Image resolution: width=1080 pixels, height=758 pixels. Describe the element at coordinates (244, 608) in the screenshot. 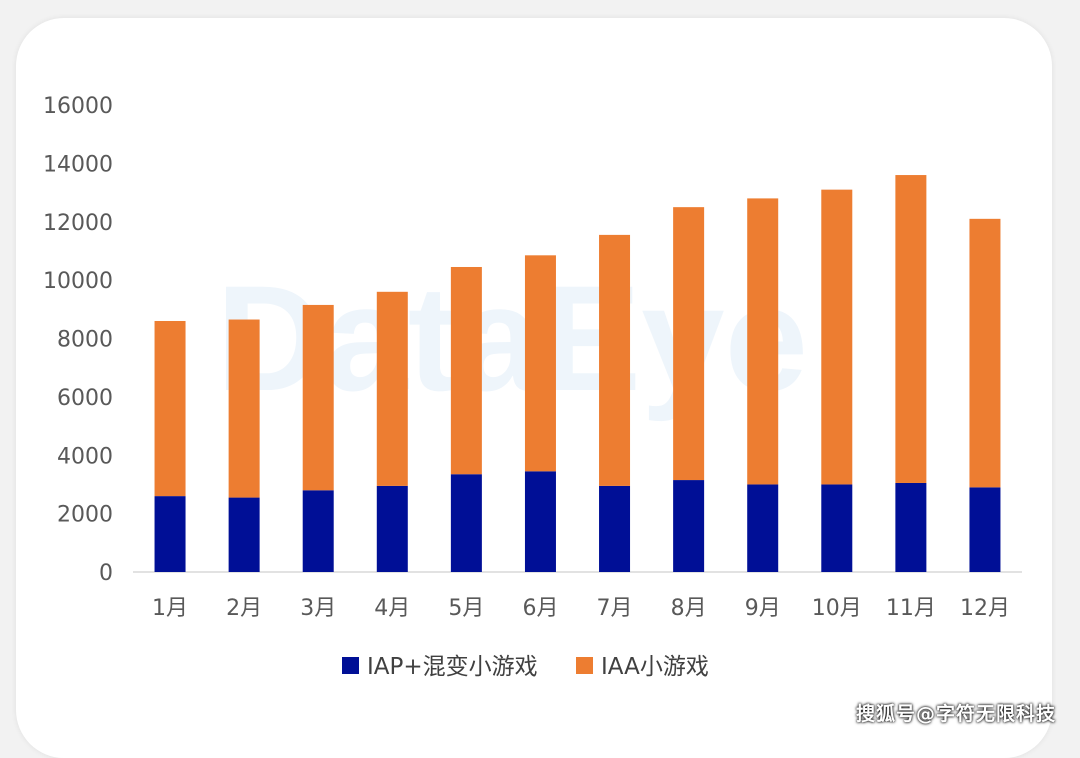

I see `x-tick-label: 2月` at that location.